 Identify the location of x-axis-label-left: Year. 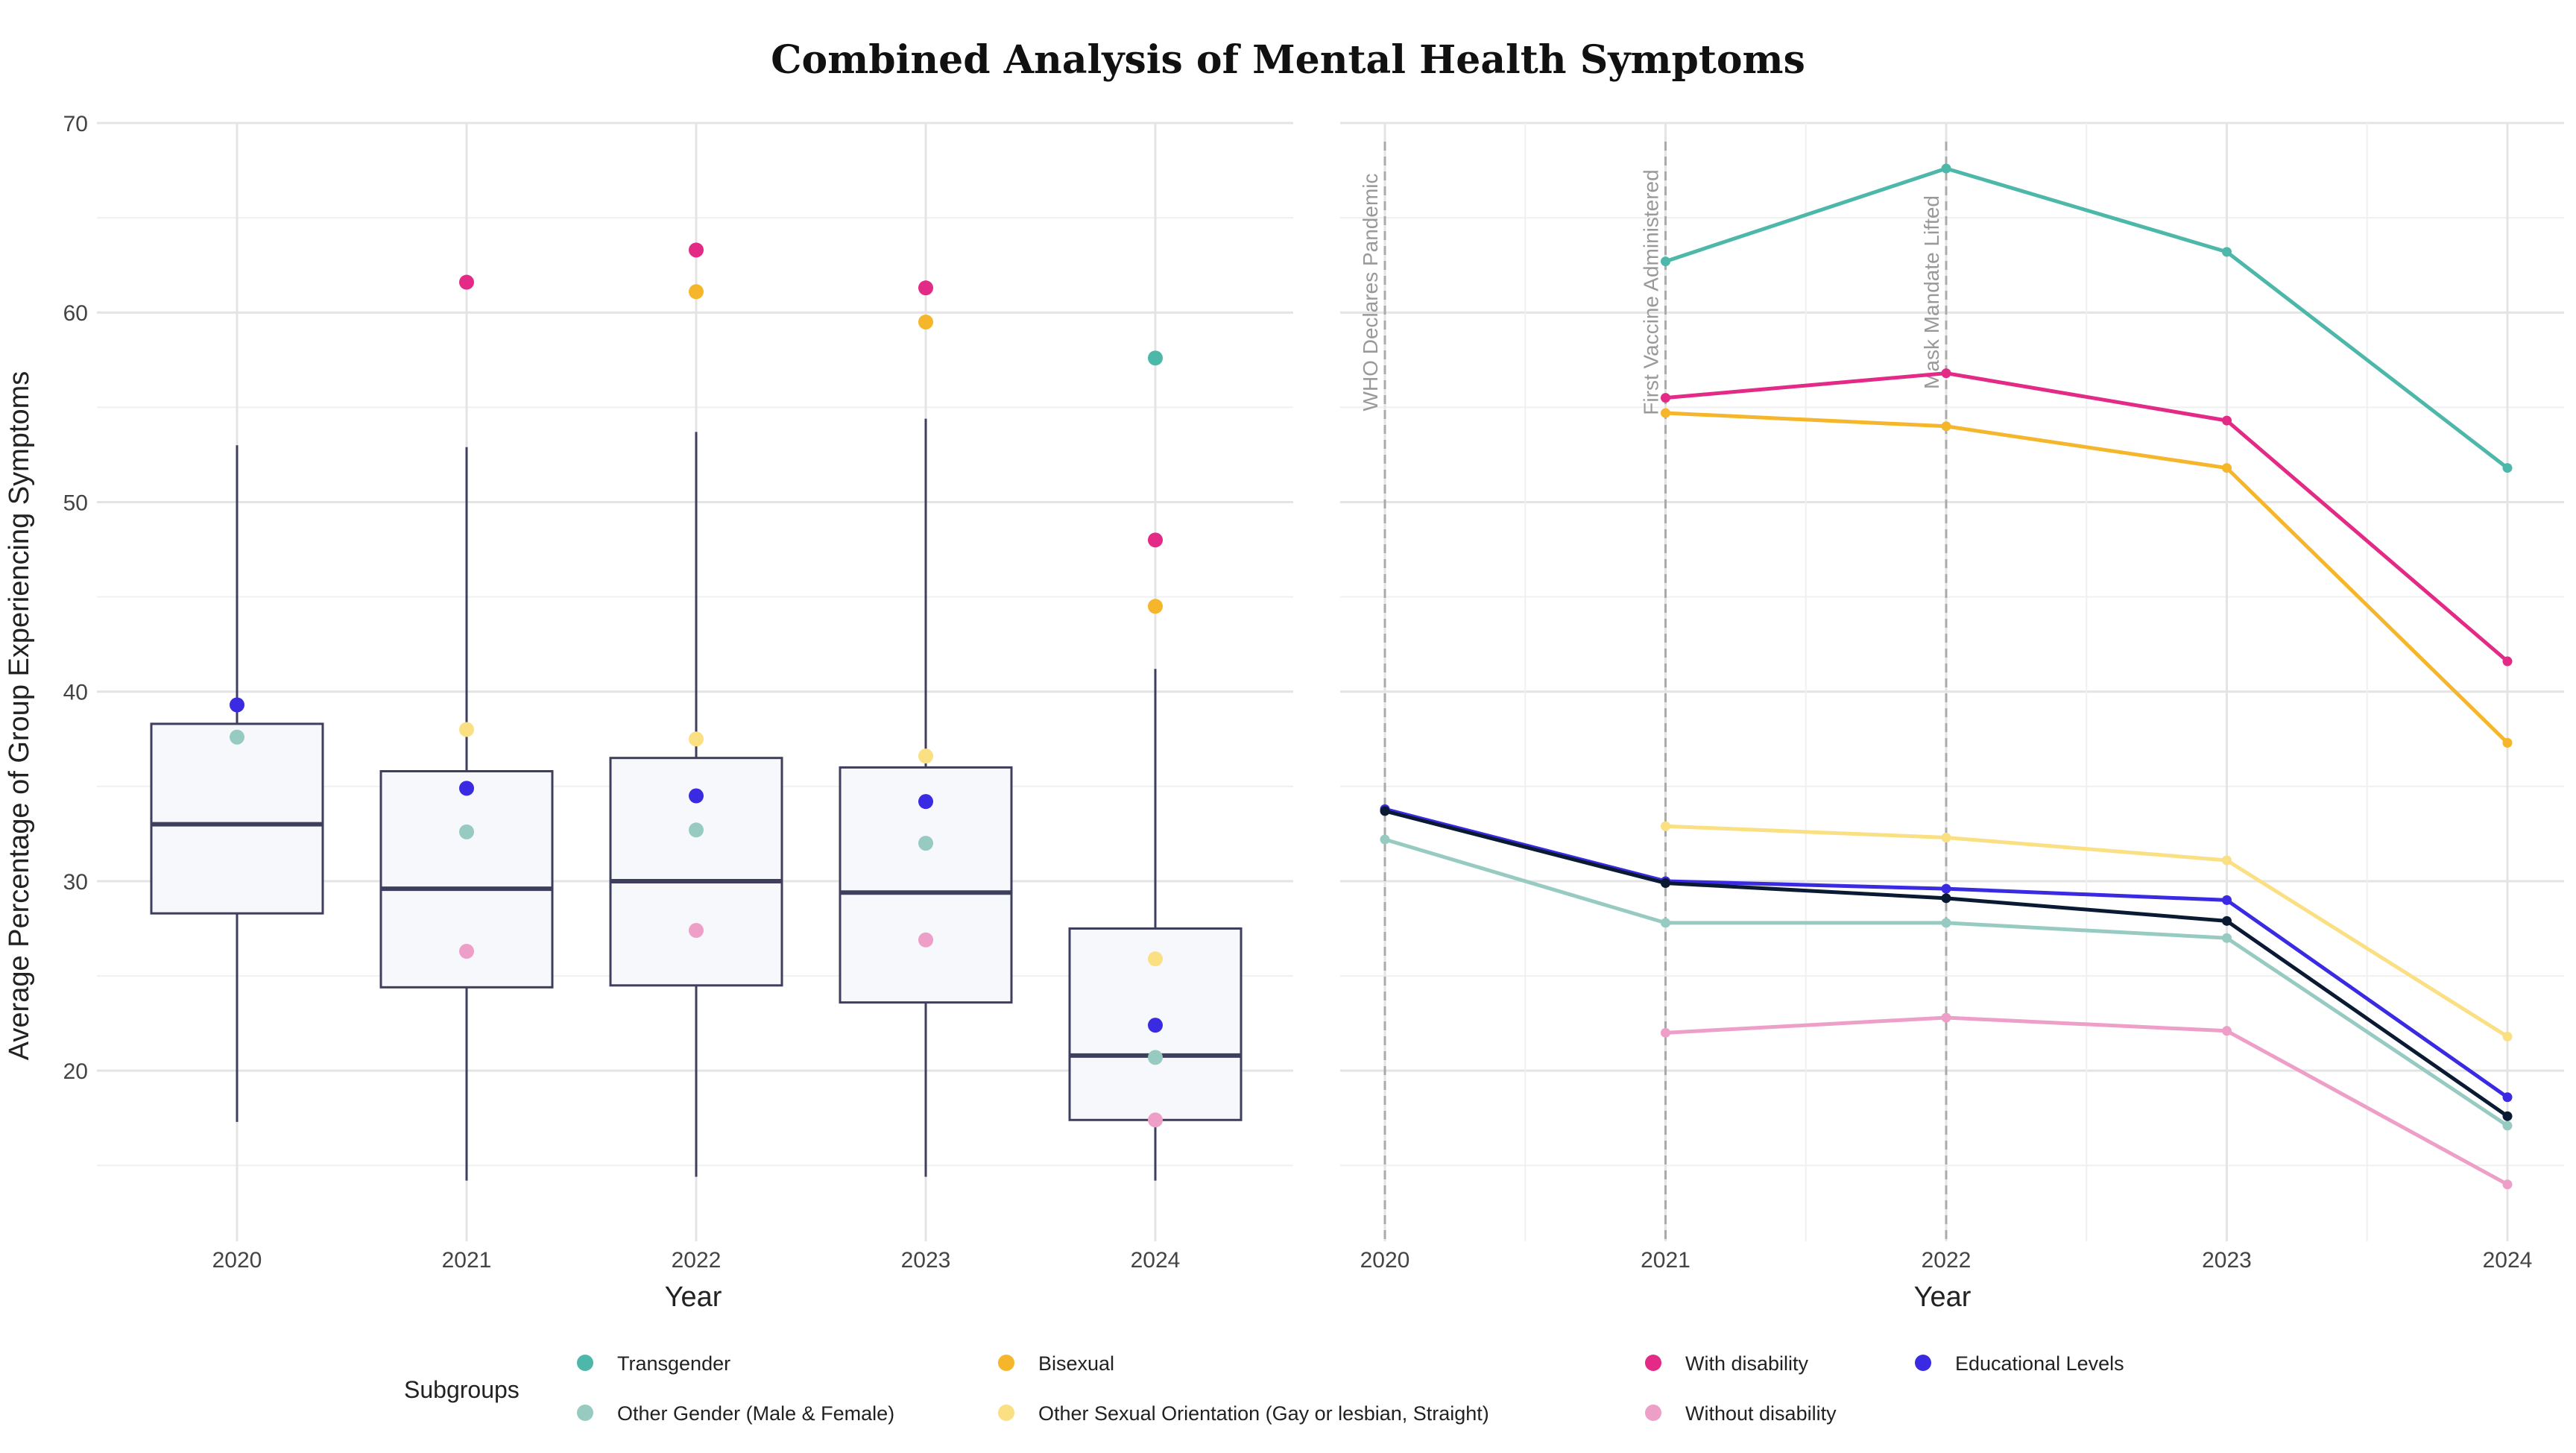
(693, 1298).